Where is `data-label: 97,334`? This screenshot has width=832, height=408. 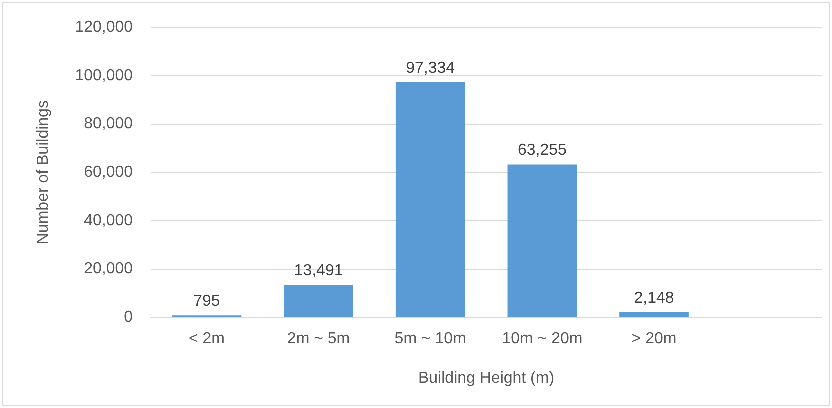 data-label: 97,334 is located at coordinates (431, 68).